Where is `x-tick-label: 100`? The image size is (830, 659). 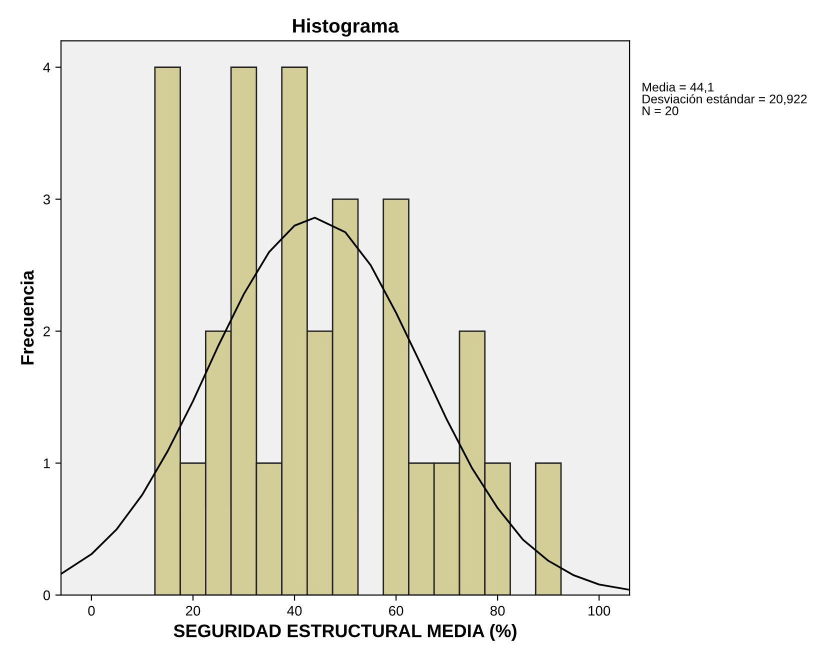
x-tick-label: 100 is located at coordinates (599, 611).